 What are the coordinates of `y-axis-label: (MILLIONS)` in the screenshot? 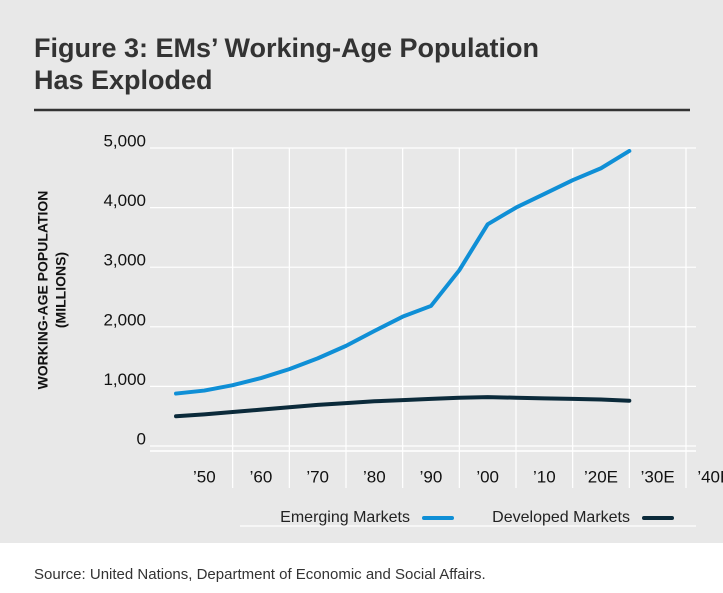 It's located at (61, 290).